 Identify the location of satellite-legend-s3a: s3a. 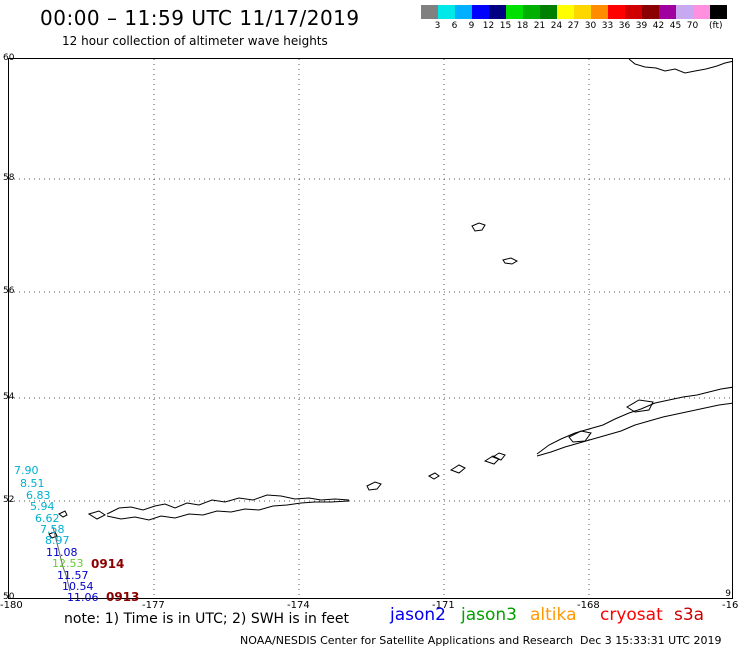
(689, 615).